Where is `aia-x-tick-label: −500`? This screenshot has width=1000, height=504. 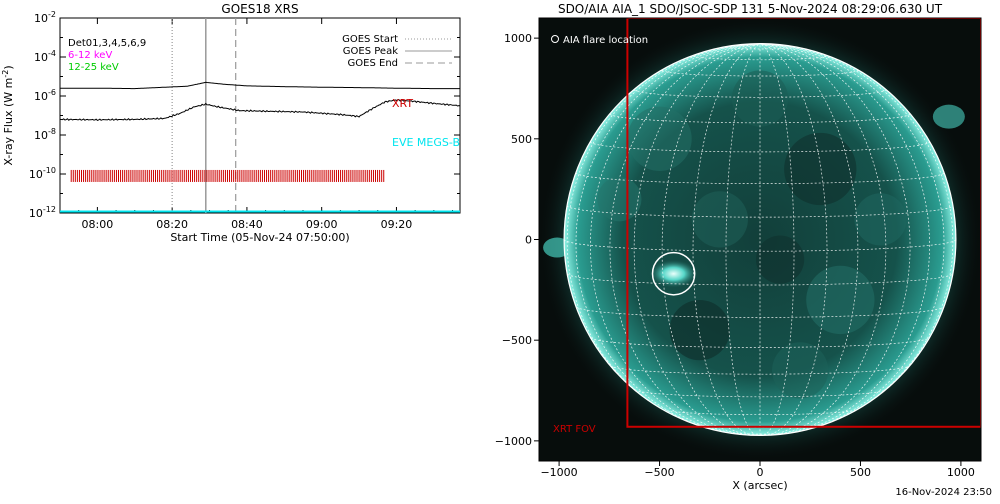 aia-x-tick-label: −500 is located at coordinates (659, 472).